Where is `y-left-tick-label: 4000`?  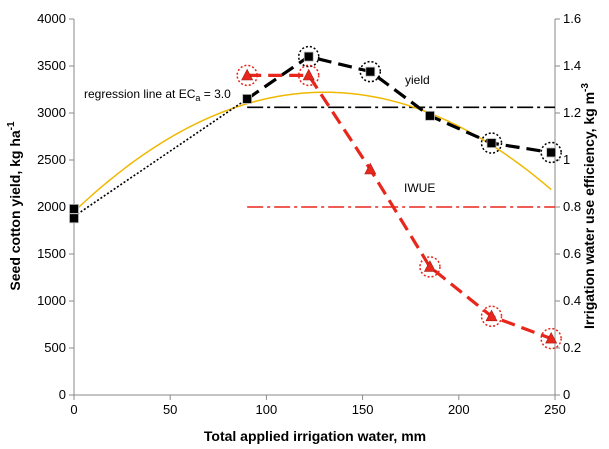
y-left-tick-label: 4000 is located at coordinates (51, 18).